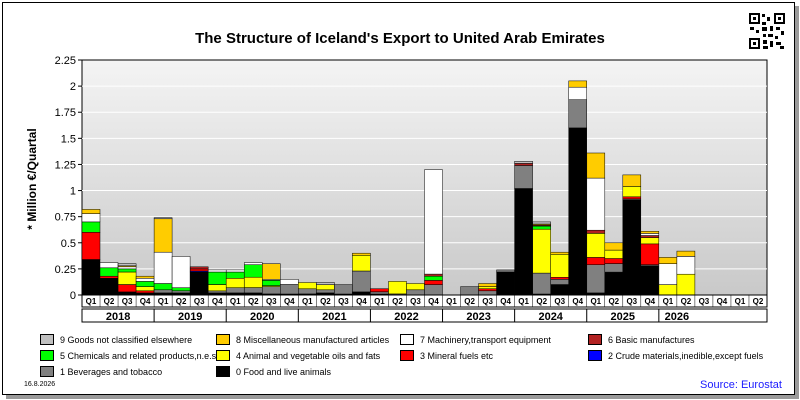  What do you see at coordinates (116, 339) in the screenshot?
I see `legend-item-9: 9 Goods not classified elsewhere` at bounding box center [116, 339].